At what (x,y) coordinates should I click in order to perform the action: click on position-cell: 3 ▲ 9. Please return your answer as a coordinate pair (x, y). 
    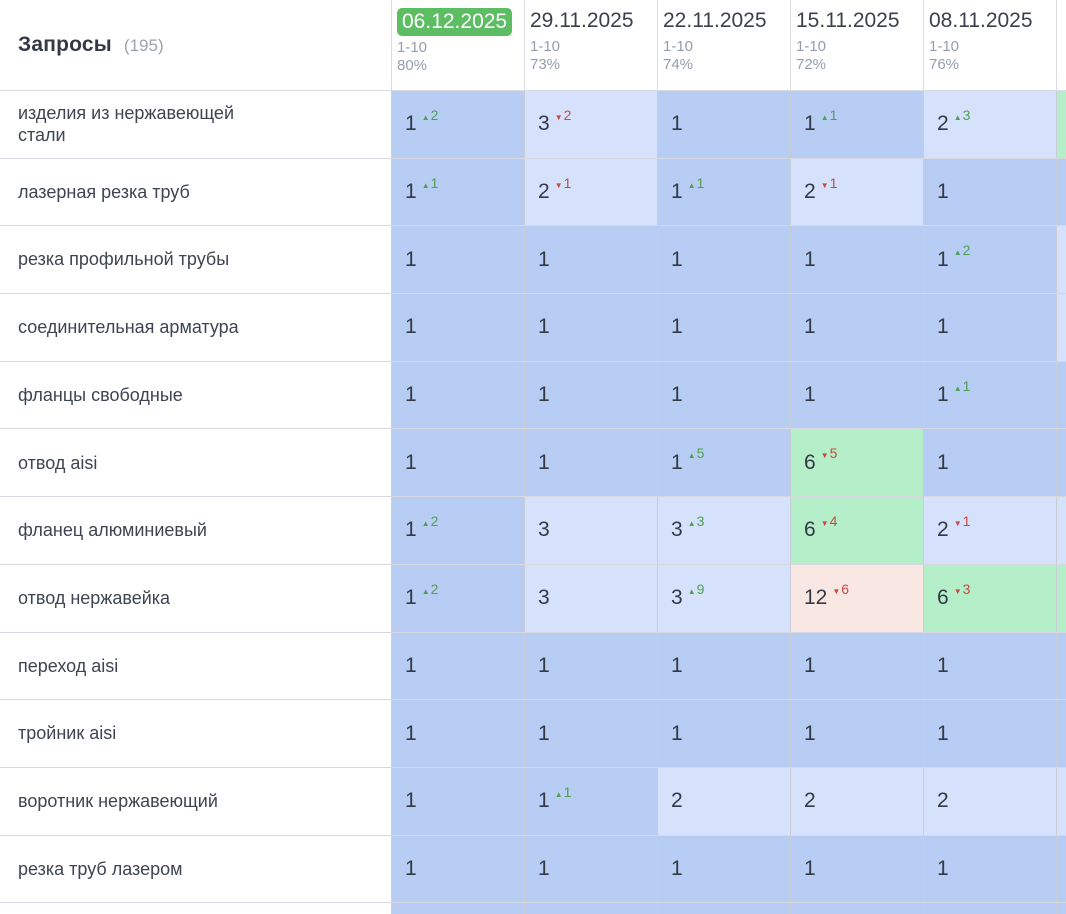
    Looking at the image, I should click on (723, 598).